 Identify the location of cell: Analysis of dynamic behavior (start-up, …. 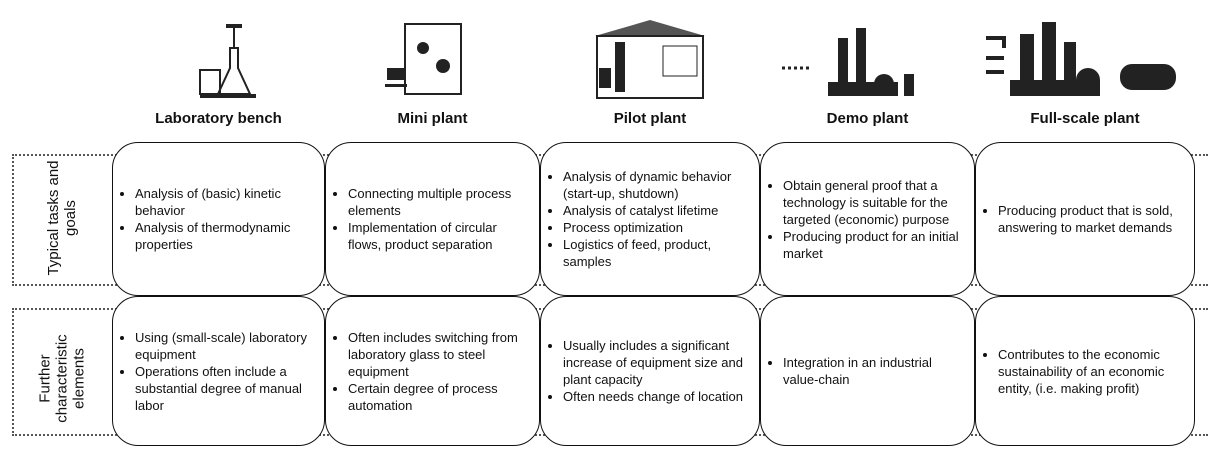
(650, 219).